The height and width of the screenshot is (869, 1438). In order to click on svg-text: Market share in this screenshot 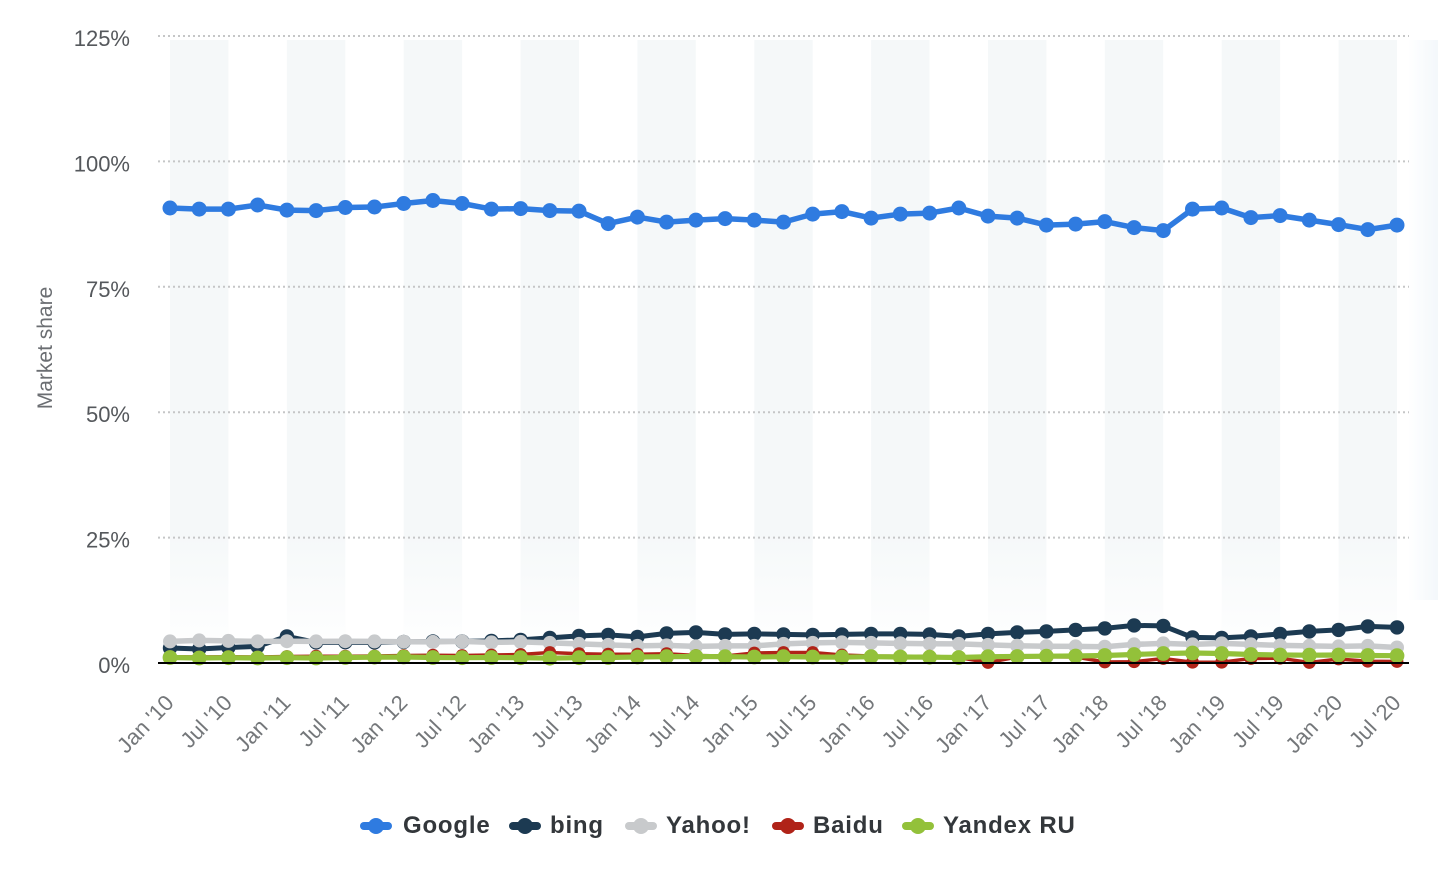, I will do `click(45, 348)`.